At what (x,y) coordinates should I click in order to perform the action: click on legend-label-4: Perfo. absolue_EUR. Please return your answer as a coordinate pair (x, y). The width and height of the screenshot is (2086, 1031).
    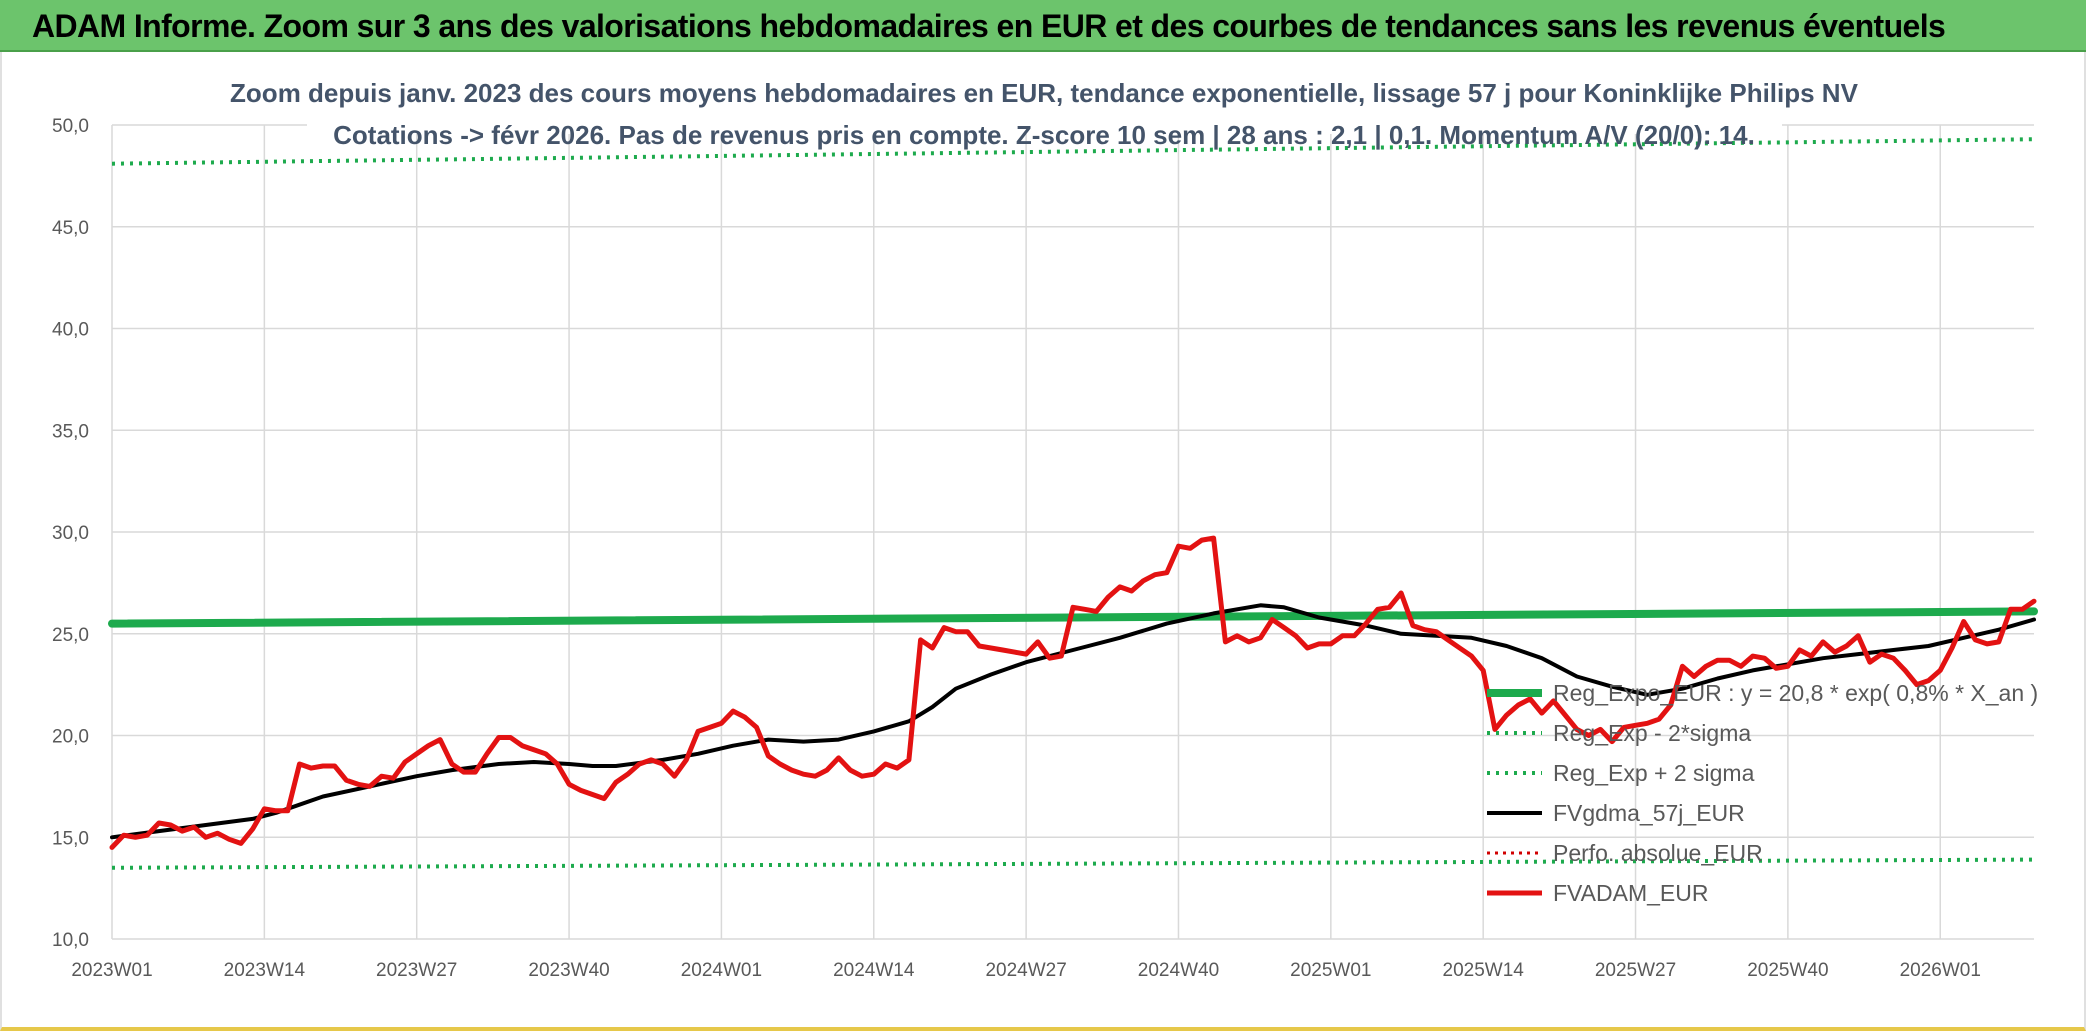
    Looking at the image, I should click on (1658, 853).